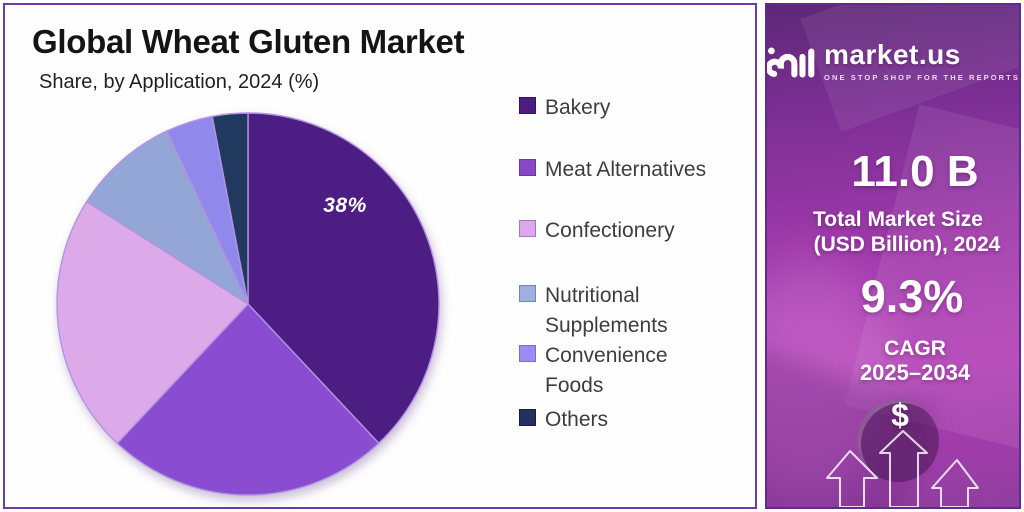 This screenshot has height=512, width=1024. Describe the element at coordinates (912, 296) in the screenshot. I see `cagr-value: 9.3%` at that location.